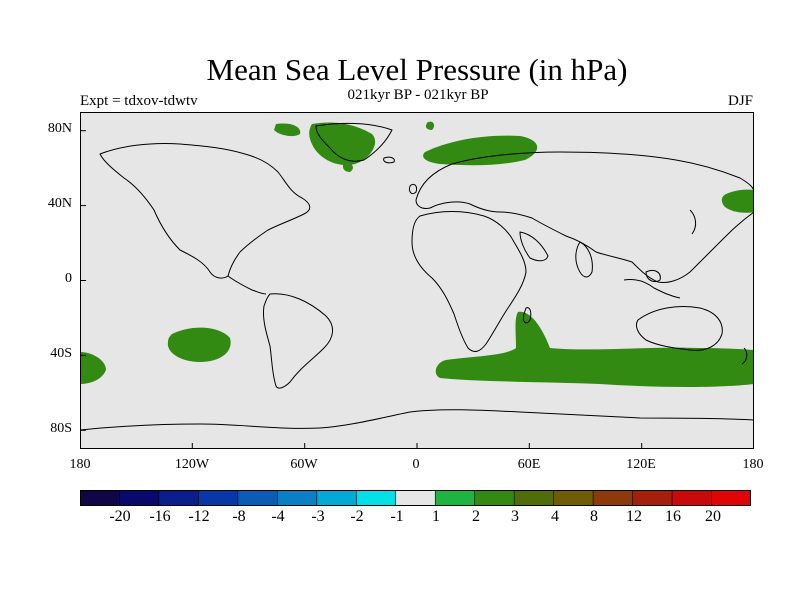 This screenshot has width=800, height=600. I want to click on colorbar-label: 20, so click(713, 516).